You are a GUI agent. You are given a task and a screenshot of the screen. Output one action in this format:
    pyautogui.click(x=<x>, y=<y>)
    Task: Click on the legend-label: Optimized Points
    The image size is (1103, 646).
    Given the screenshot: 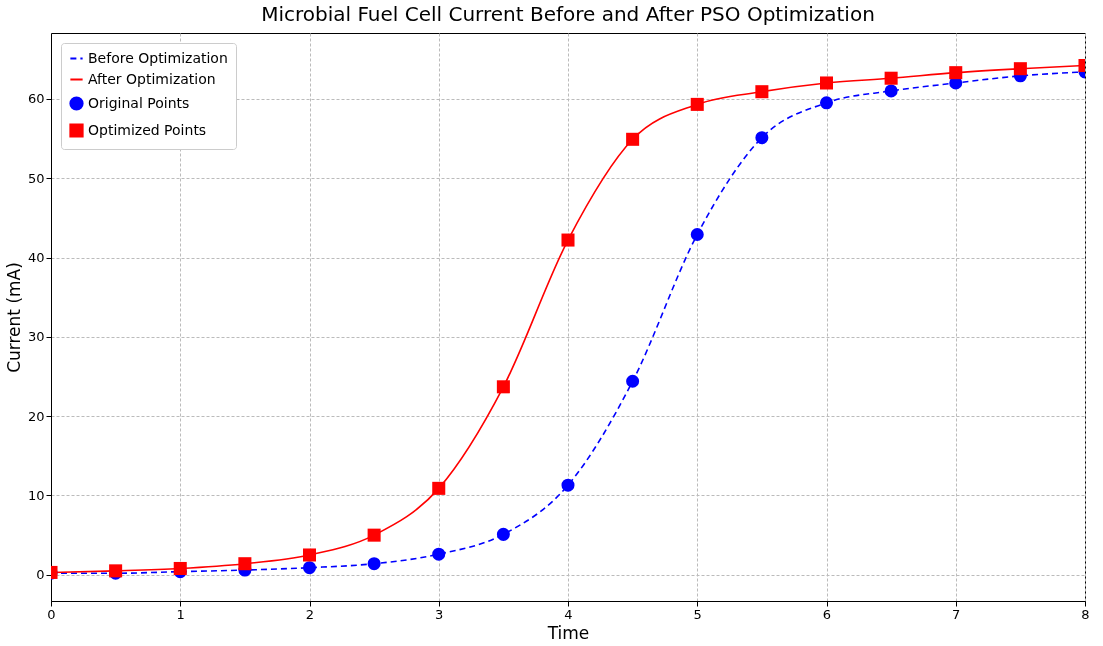 What is the action you would take?
    pyautogui.click(x=147, y=129)
    